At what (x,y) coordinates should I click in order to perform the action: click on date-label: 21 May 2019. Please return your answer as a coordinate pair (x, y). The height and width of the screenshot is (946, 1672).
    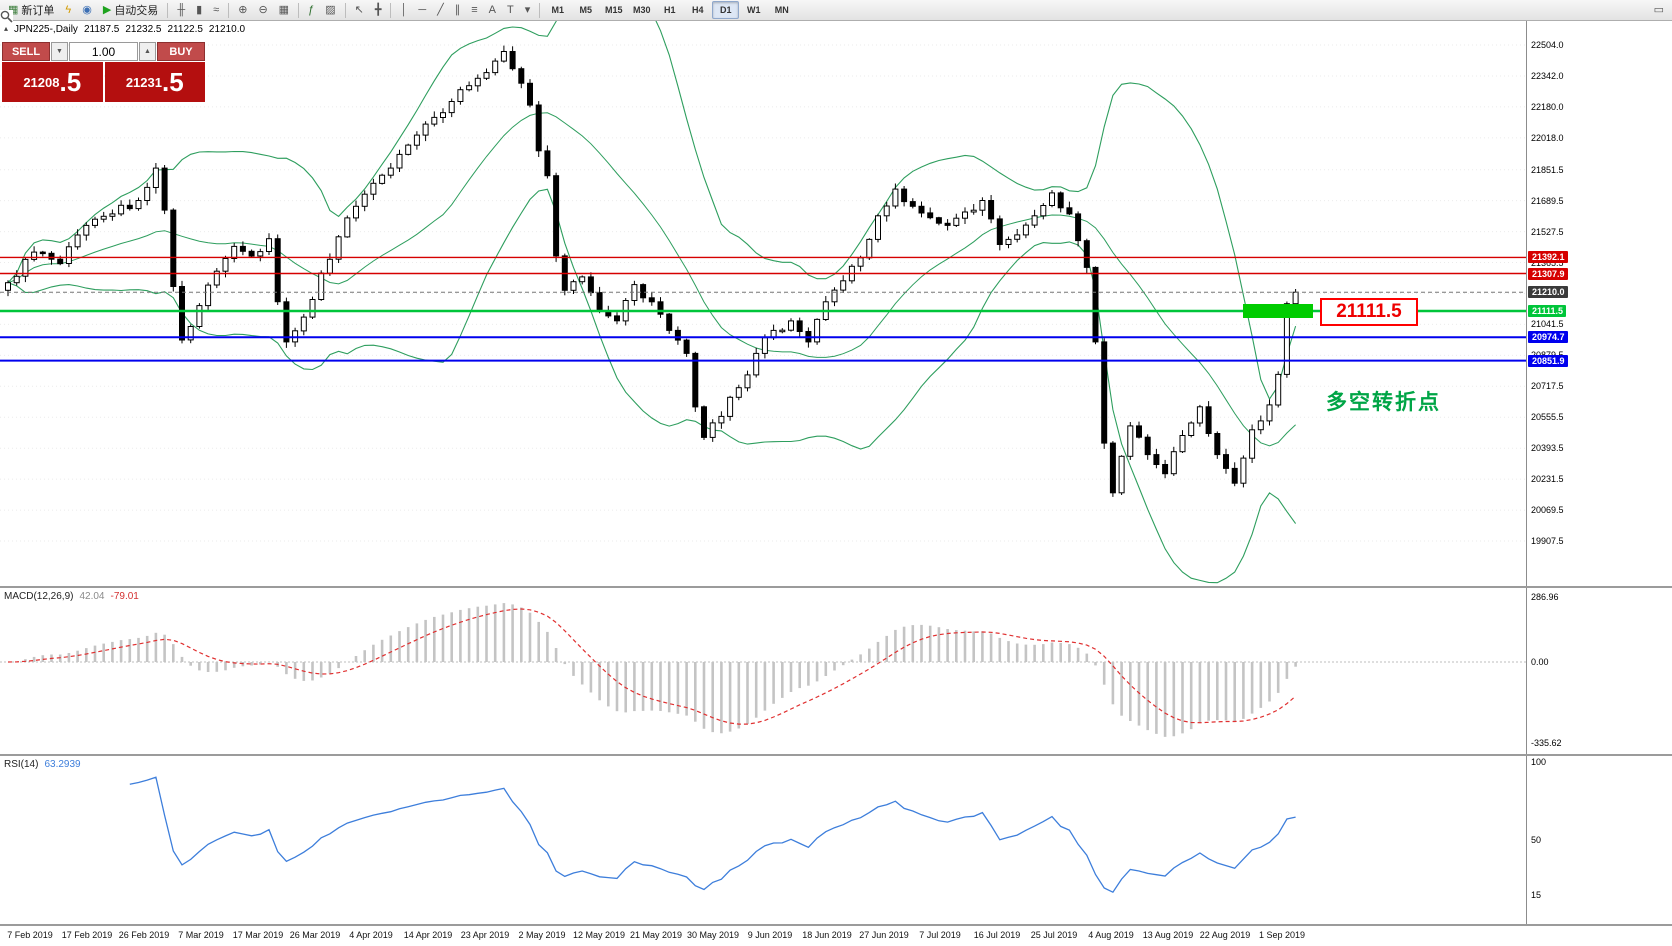
    Looking at the image, I should click on (656, 935).